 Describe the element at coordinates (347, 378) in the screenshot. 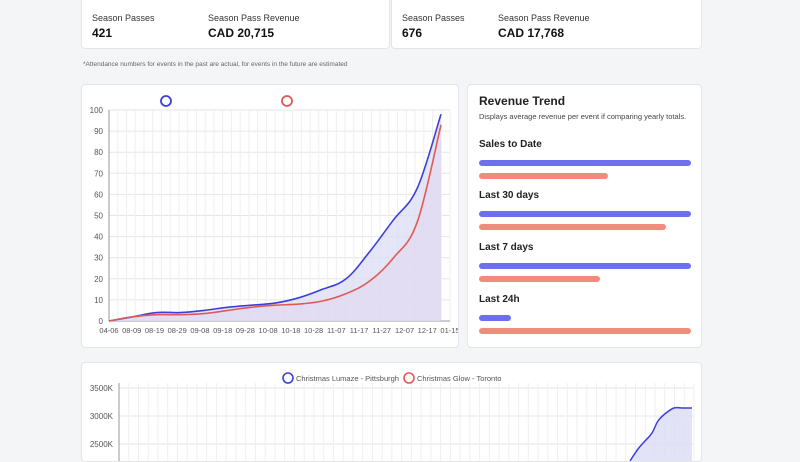

I see `legend-label-blue: Christmas Lumaze - Pittsburgh` at that location.